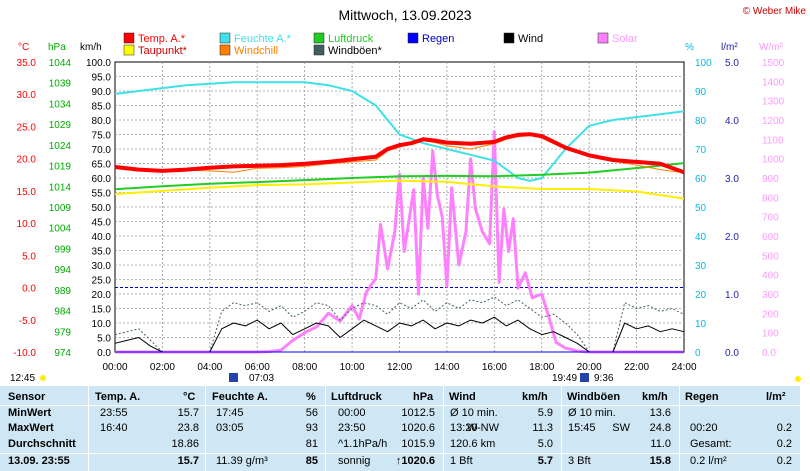  Describe the element at coordinates (708, 461) in the screenshot. I see `regen-time: 0.2 l/m²` at that location.